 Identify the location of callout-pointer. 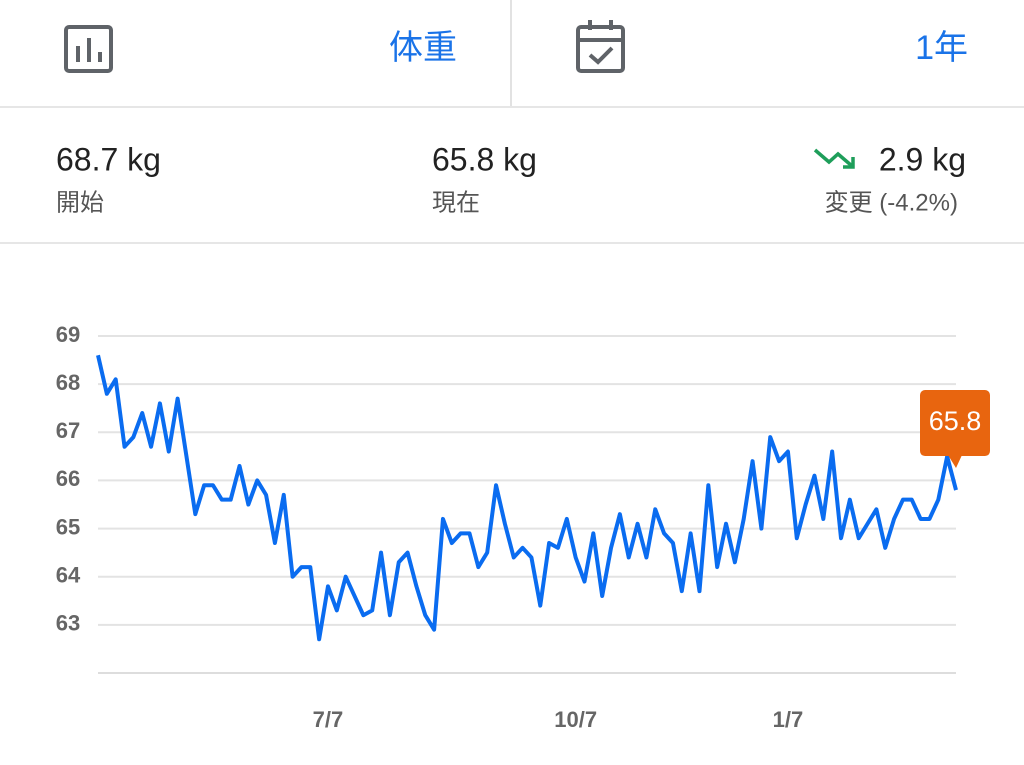
(955, 462).